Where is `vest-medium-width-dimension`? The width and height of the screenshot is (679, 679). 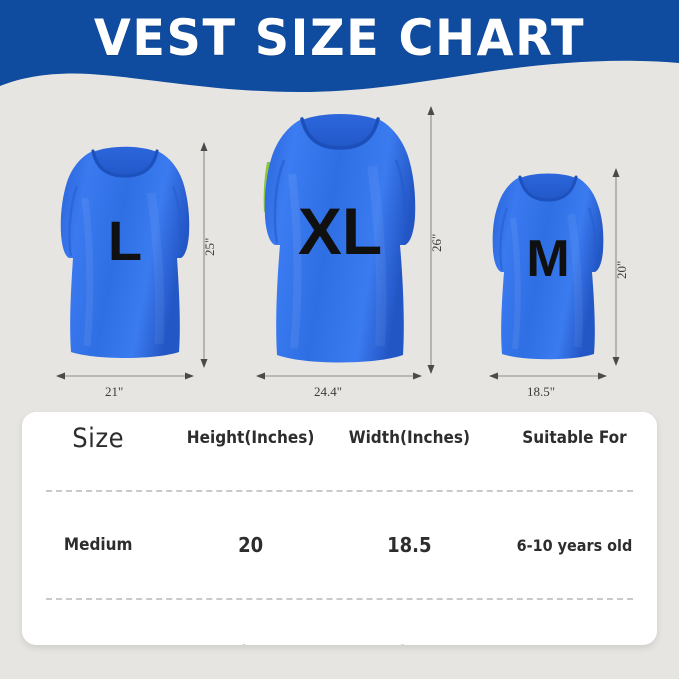 vest-medium-width-dimension is located at coordinates (548, 376).